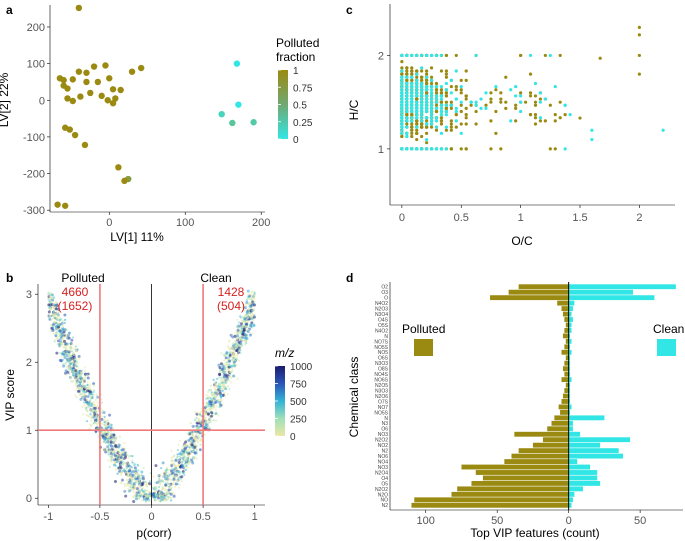 The height and width of the screenshot is (541, 685). I want to click on panel-d-category-label: N4O2, so click(381, 331).